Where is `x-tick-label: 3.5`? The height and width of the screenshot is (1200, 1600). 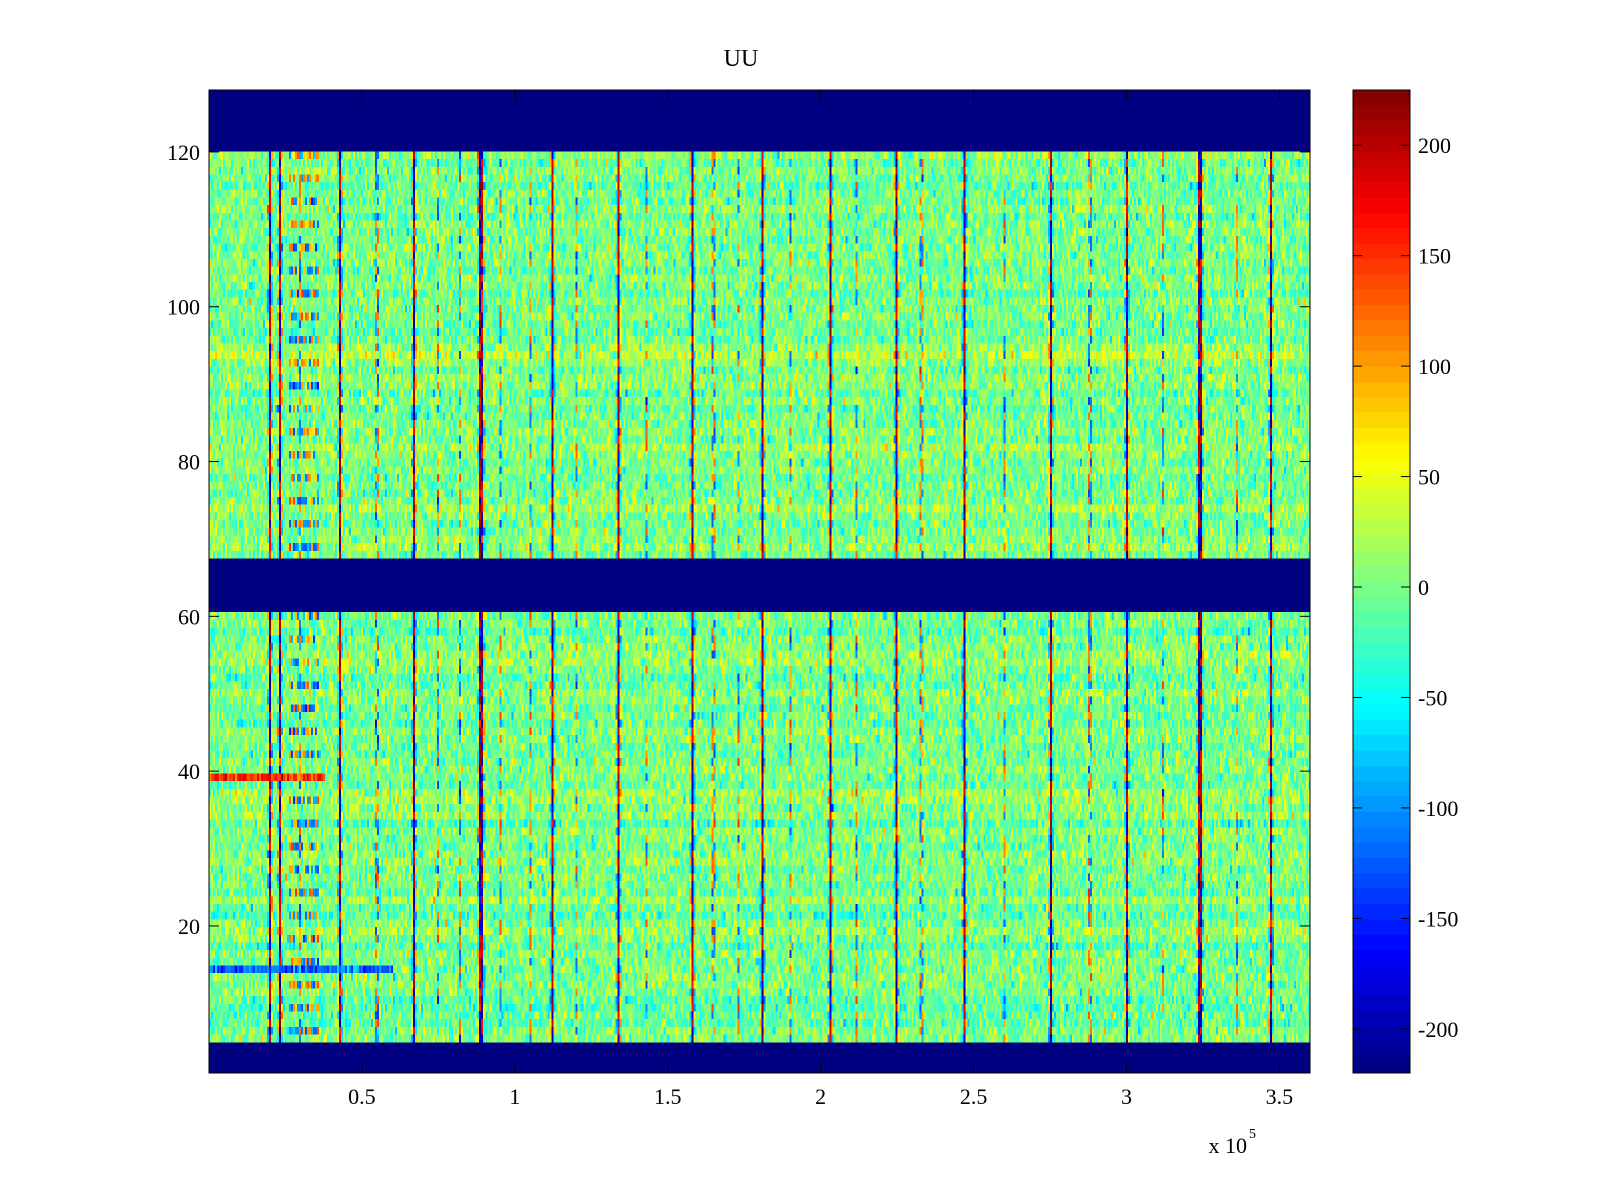
x-tick-label: 3.5 is located at coordinates (1280, 1096).